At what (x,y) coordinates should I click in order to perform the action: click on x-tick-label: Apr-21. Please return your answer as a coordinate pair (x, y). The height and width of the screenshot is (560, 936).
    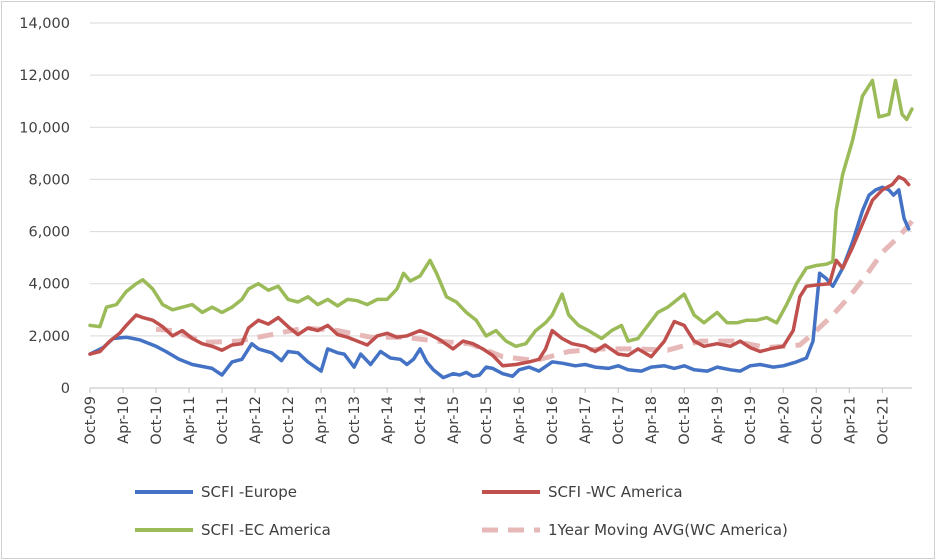
    Looking at the image, I should click on (850, 420).